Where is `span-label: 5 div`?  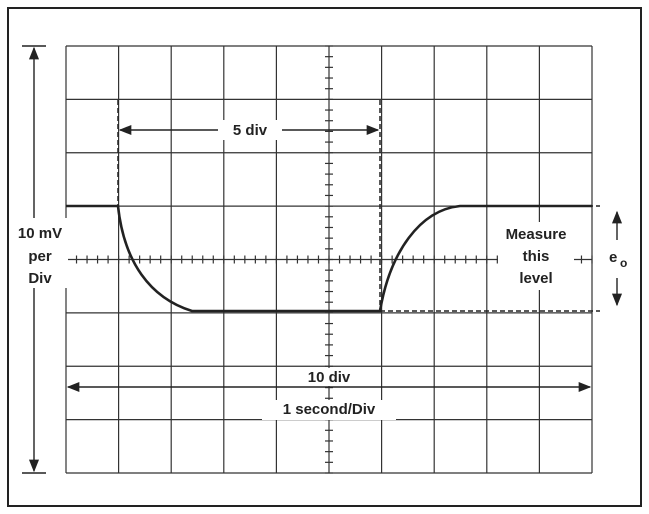
span-label: 5 div is located at coordinates (250, 130).